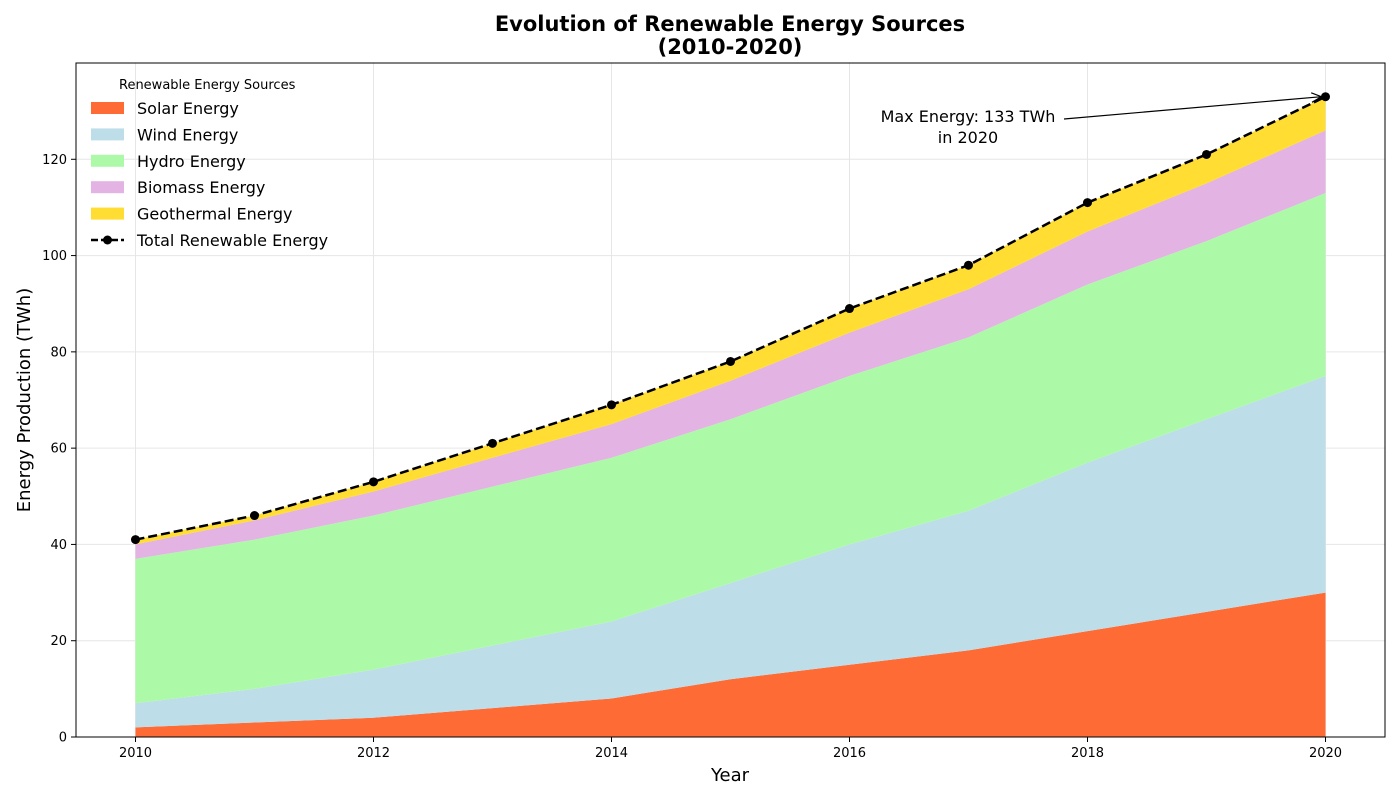 The width and height of the screenshot is (1400, 800). I want to click on x-tick-label-2016: 2016, so click(849, 753).